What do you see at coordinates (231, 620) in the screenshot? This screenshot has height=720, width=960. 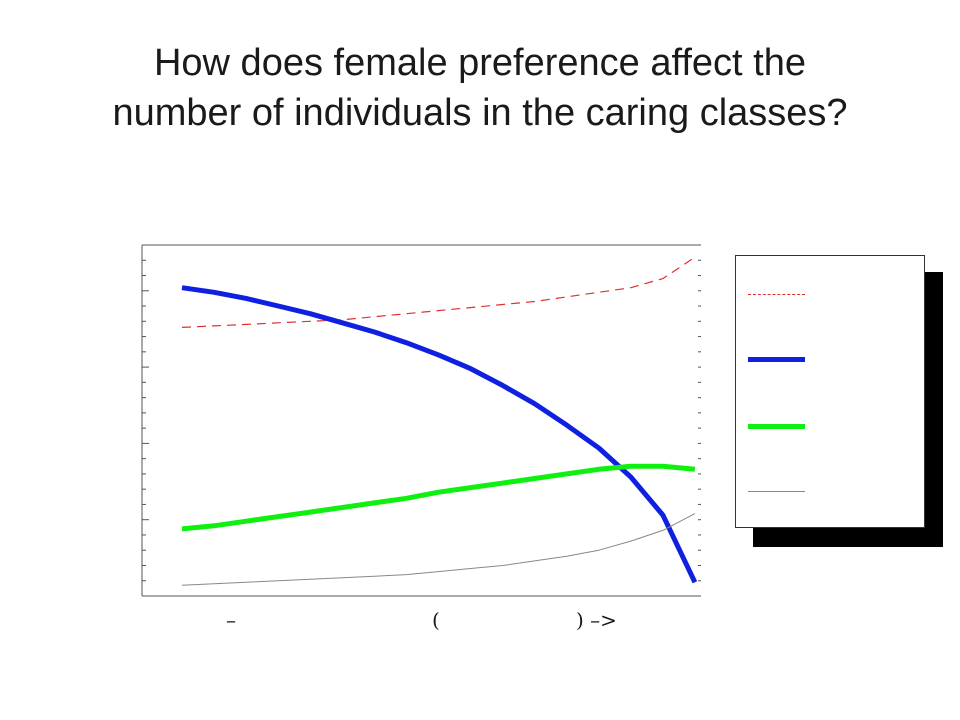 I see `x-axis-label-dash: –` at bounding box center [231, 620].